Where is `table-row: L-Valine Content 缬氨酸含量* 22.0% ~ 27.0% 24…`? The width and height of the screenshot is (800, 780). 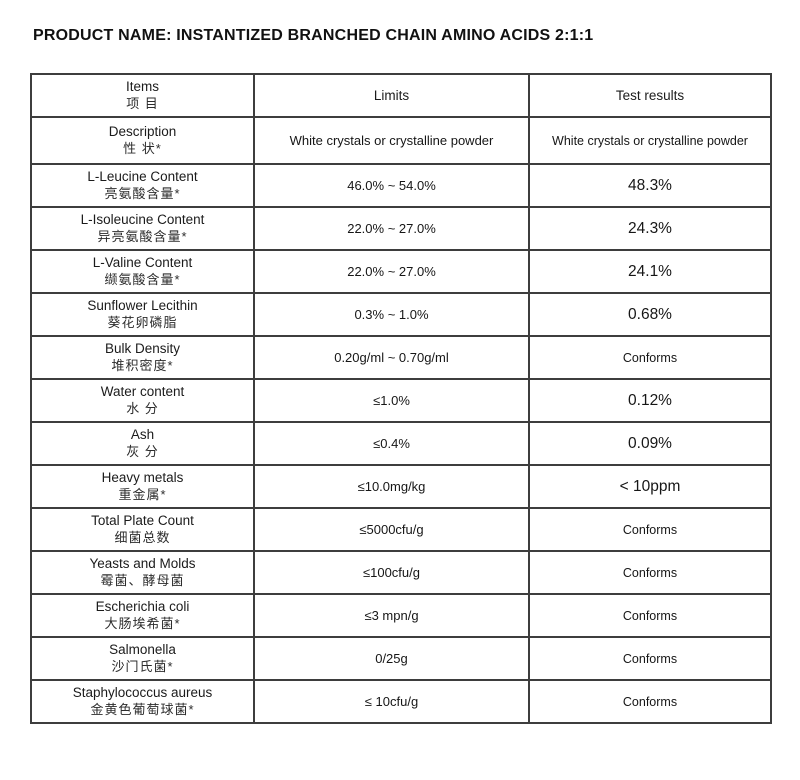 table-row: L-Valine Content 缬氨酸含量* 22.0% ~ 27.0% 24… is located at coordinates (401, 271).